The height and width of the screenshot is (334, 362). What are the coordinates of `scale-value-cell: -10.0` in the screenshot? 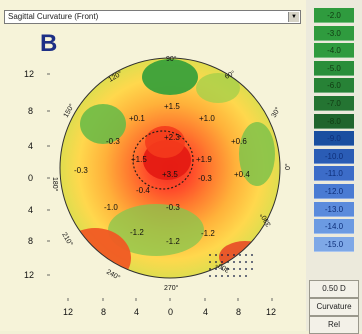 It's located at (334, 156).